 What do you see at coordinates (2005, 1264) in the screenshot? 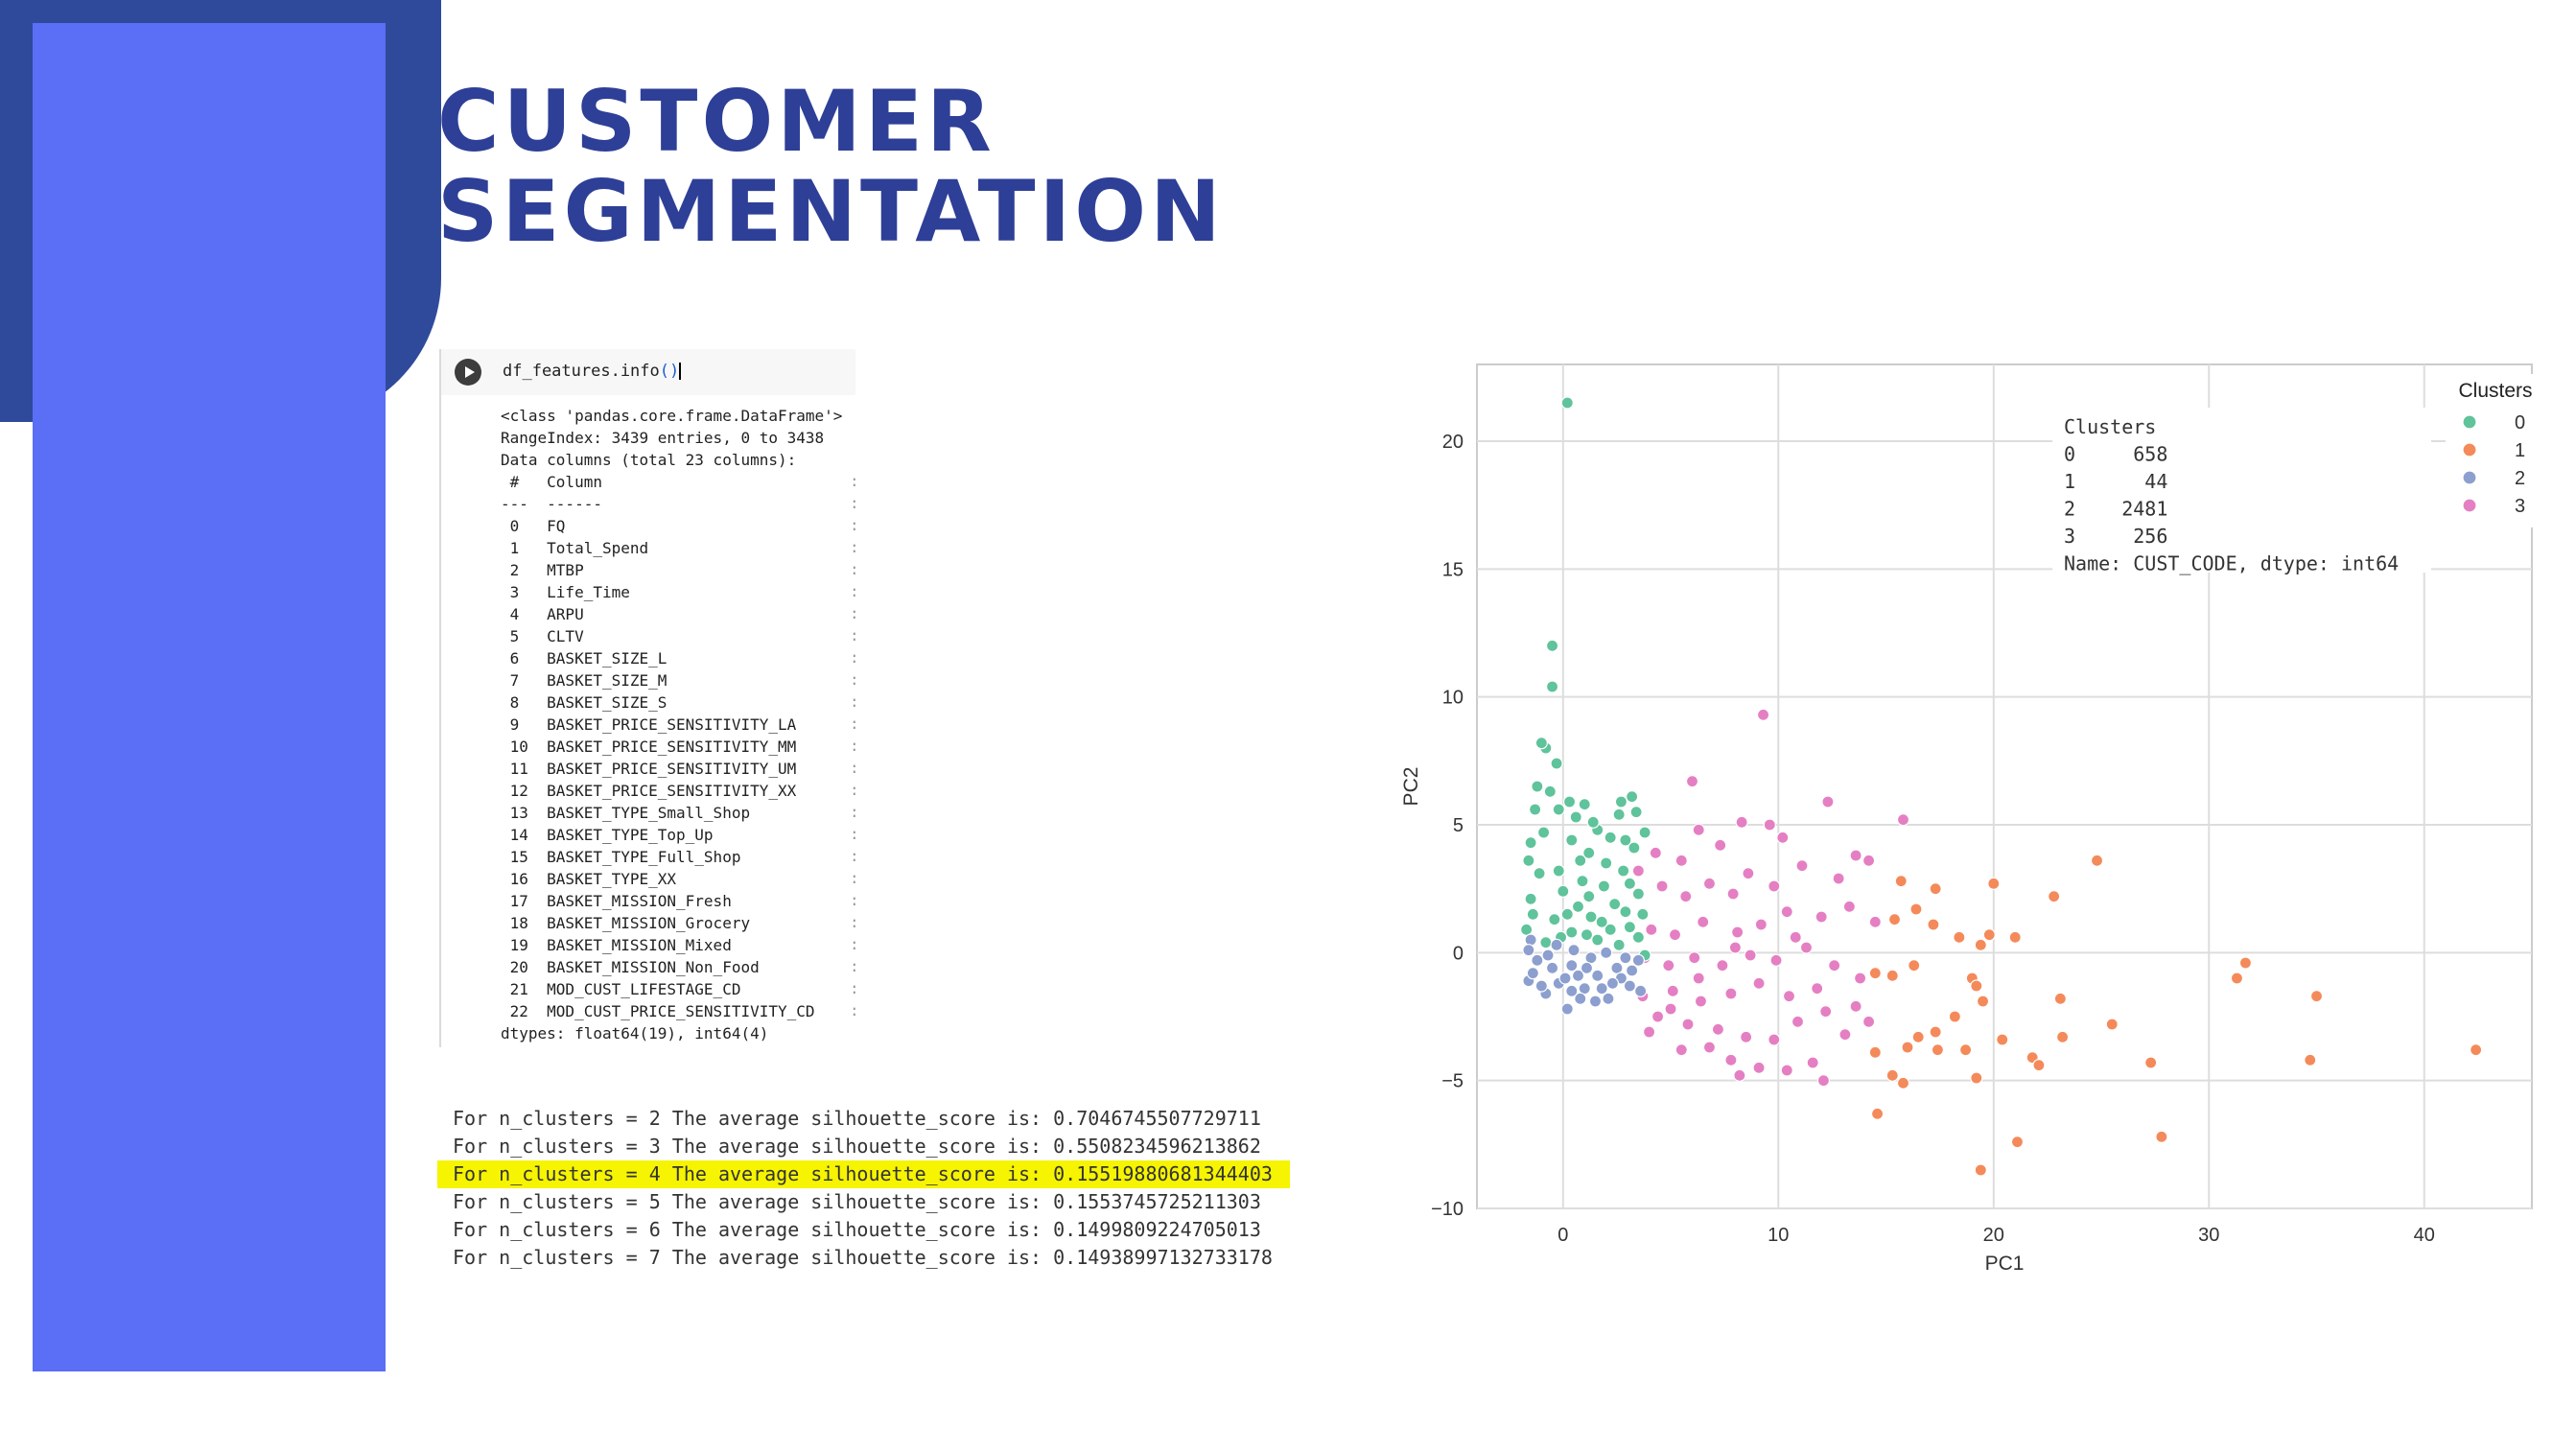
I see `x-axis-label: PC1` at bounding box center [2005, 1264].